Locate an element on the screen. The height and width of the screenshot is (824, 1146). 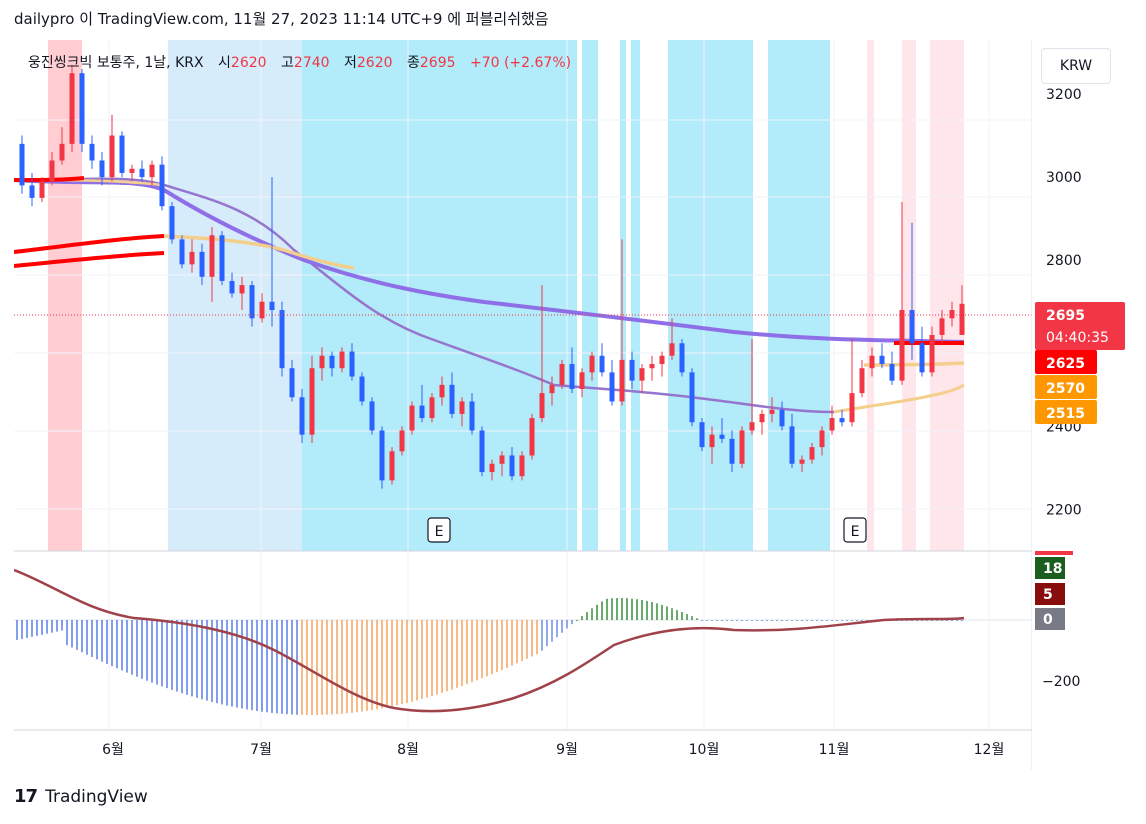
macd-tag is located at coordinates (1050, 619).